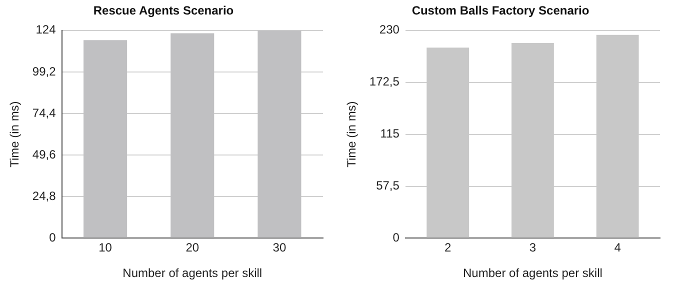 The width and height of the screenshot is (675, 289). Describe the element at coordinates (193, 247) in the screenshot. I see `x-tick-label: 20` at that location.